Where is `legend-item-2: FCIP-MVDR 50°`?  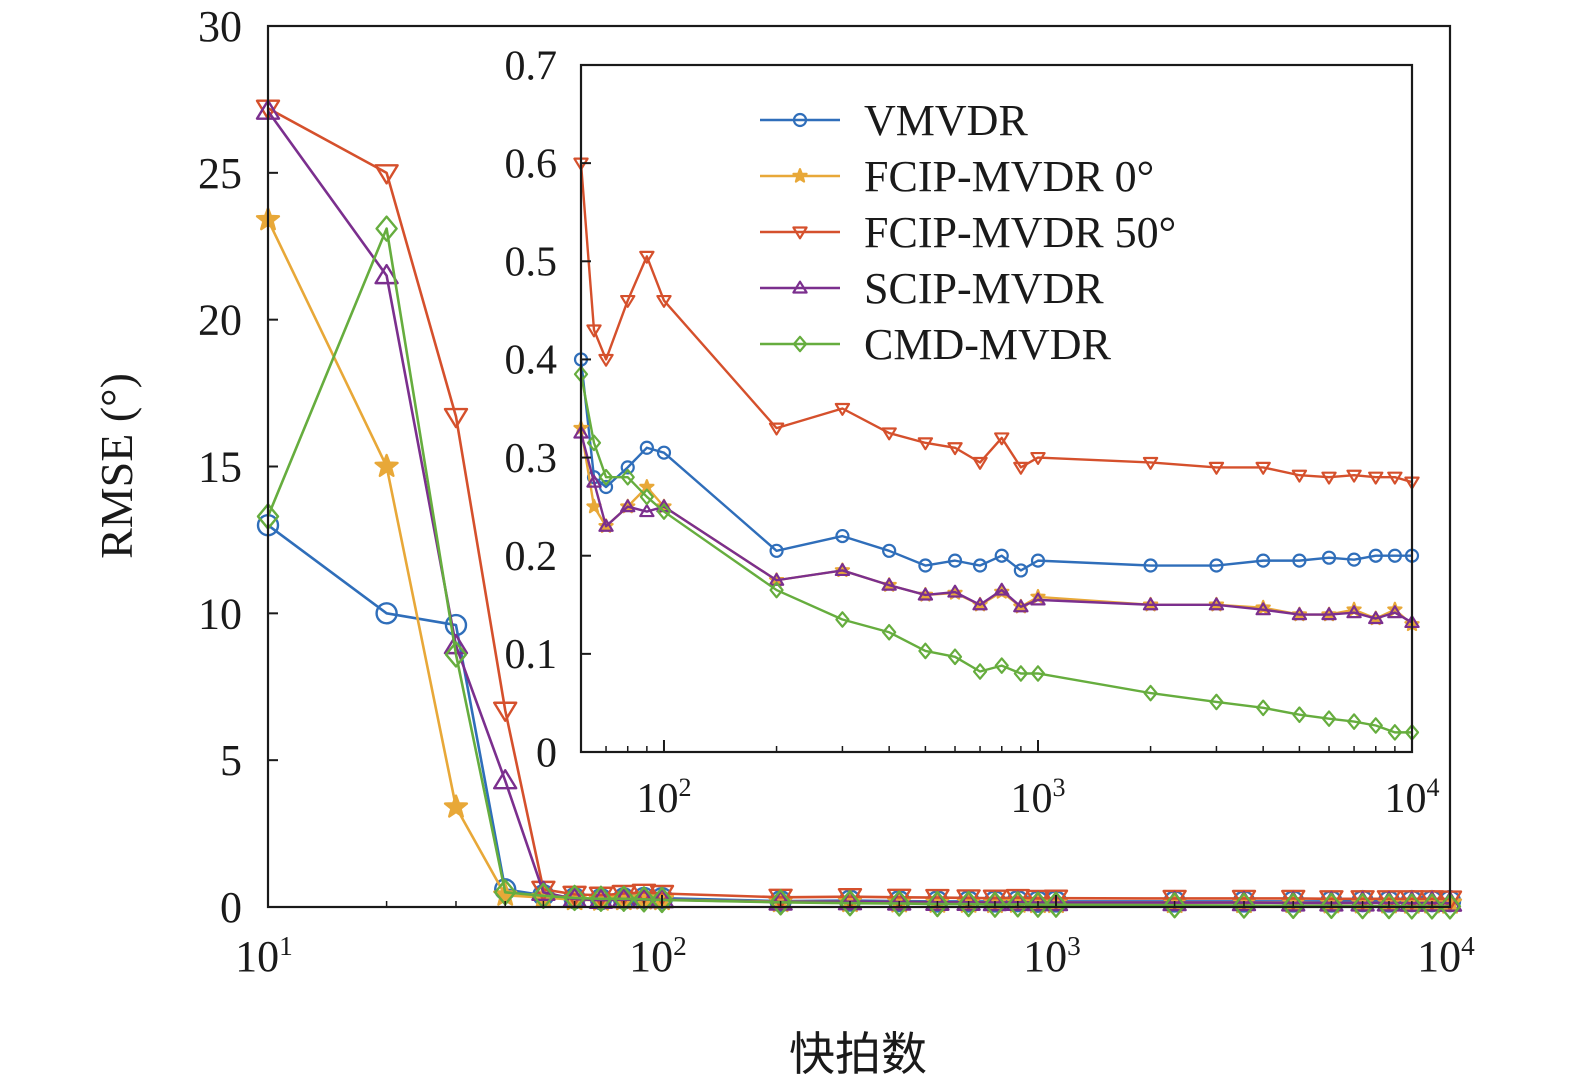
legend-item-2: FCIP-MVDR 50° is located at coordinates (968, 232).